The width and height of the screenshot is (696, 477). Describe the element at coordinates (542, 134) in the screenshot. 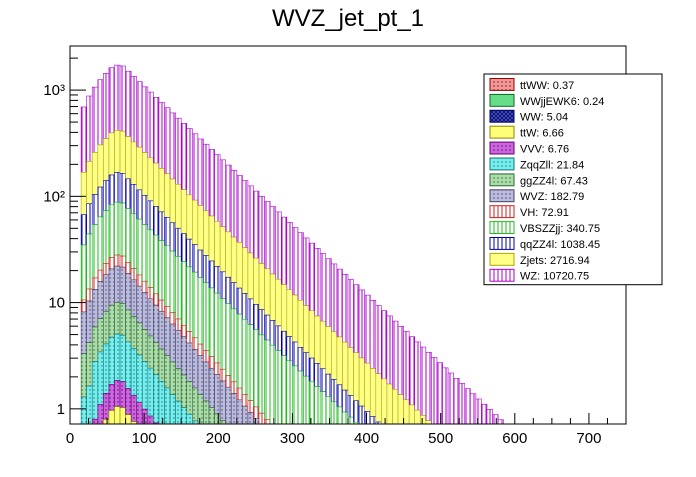

I see `legend-label-ttW: ttW: 6.66` at that location.